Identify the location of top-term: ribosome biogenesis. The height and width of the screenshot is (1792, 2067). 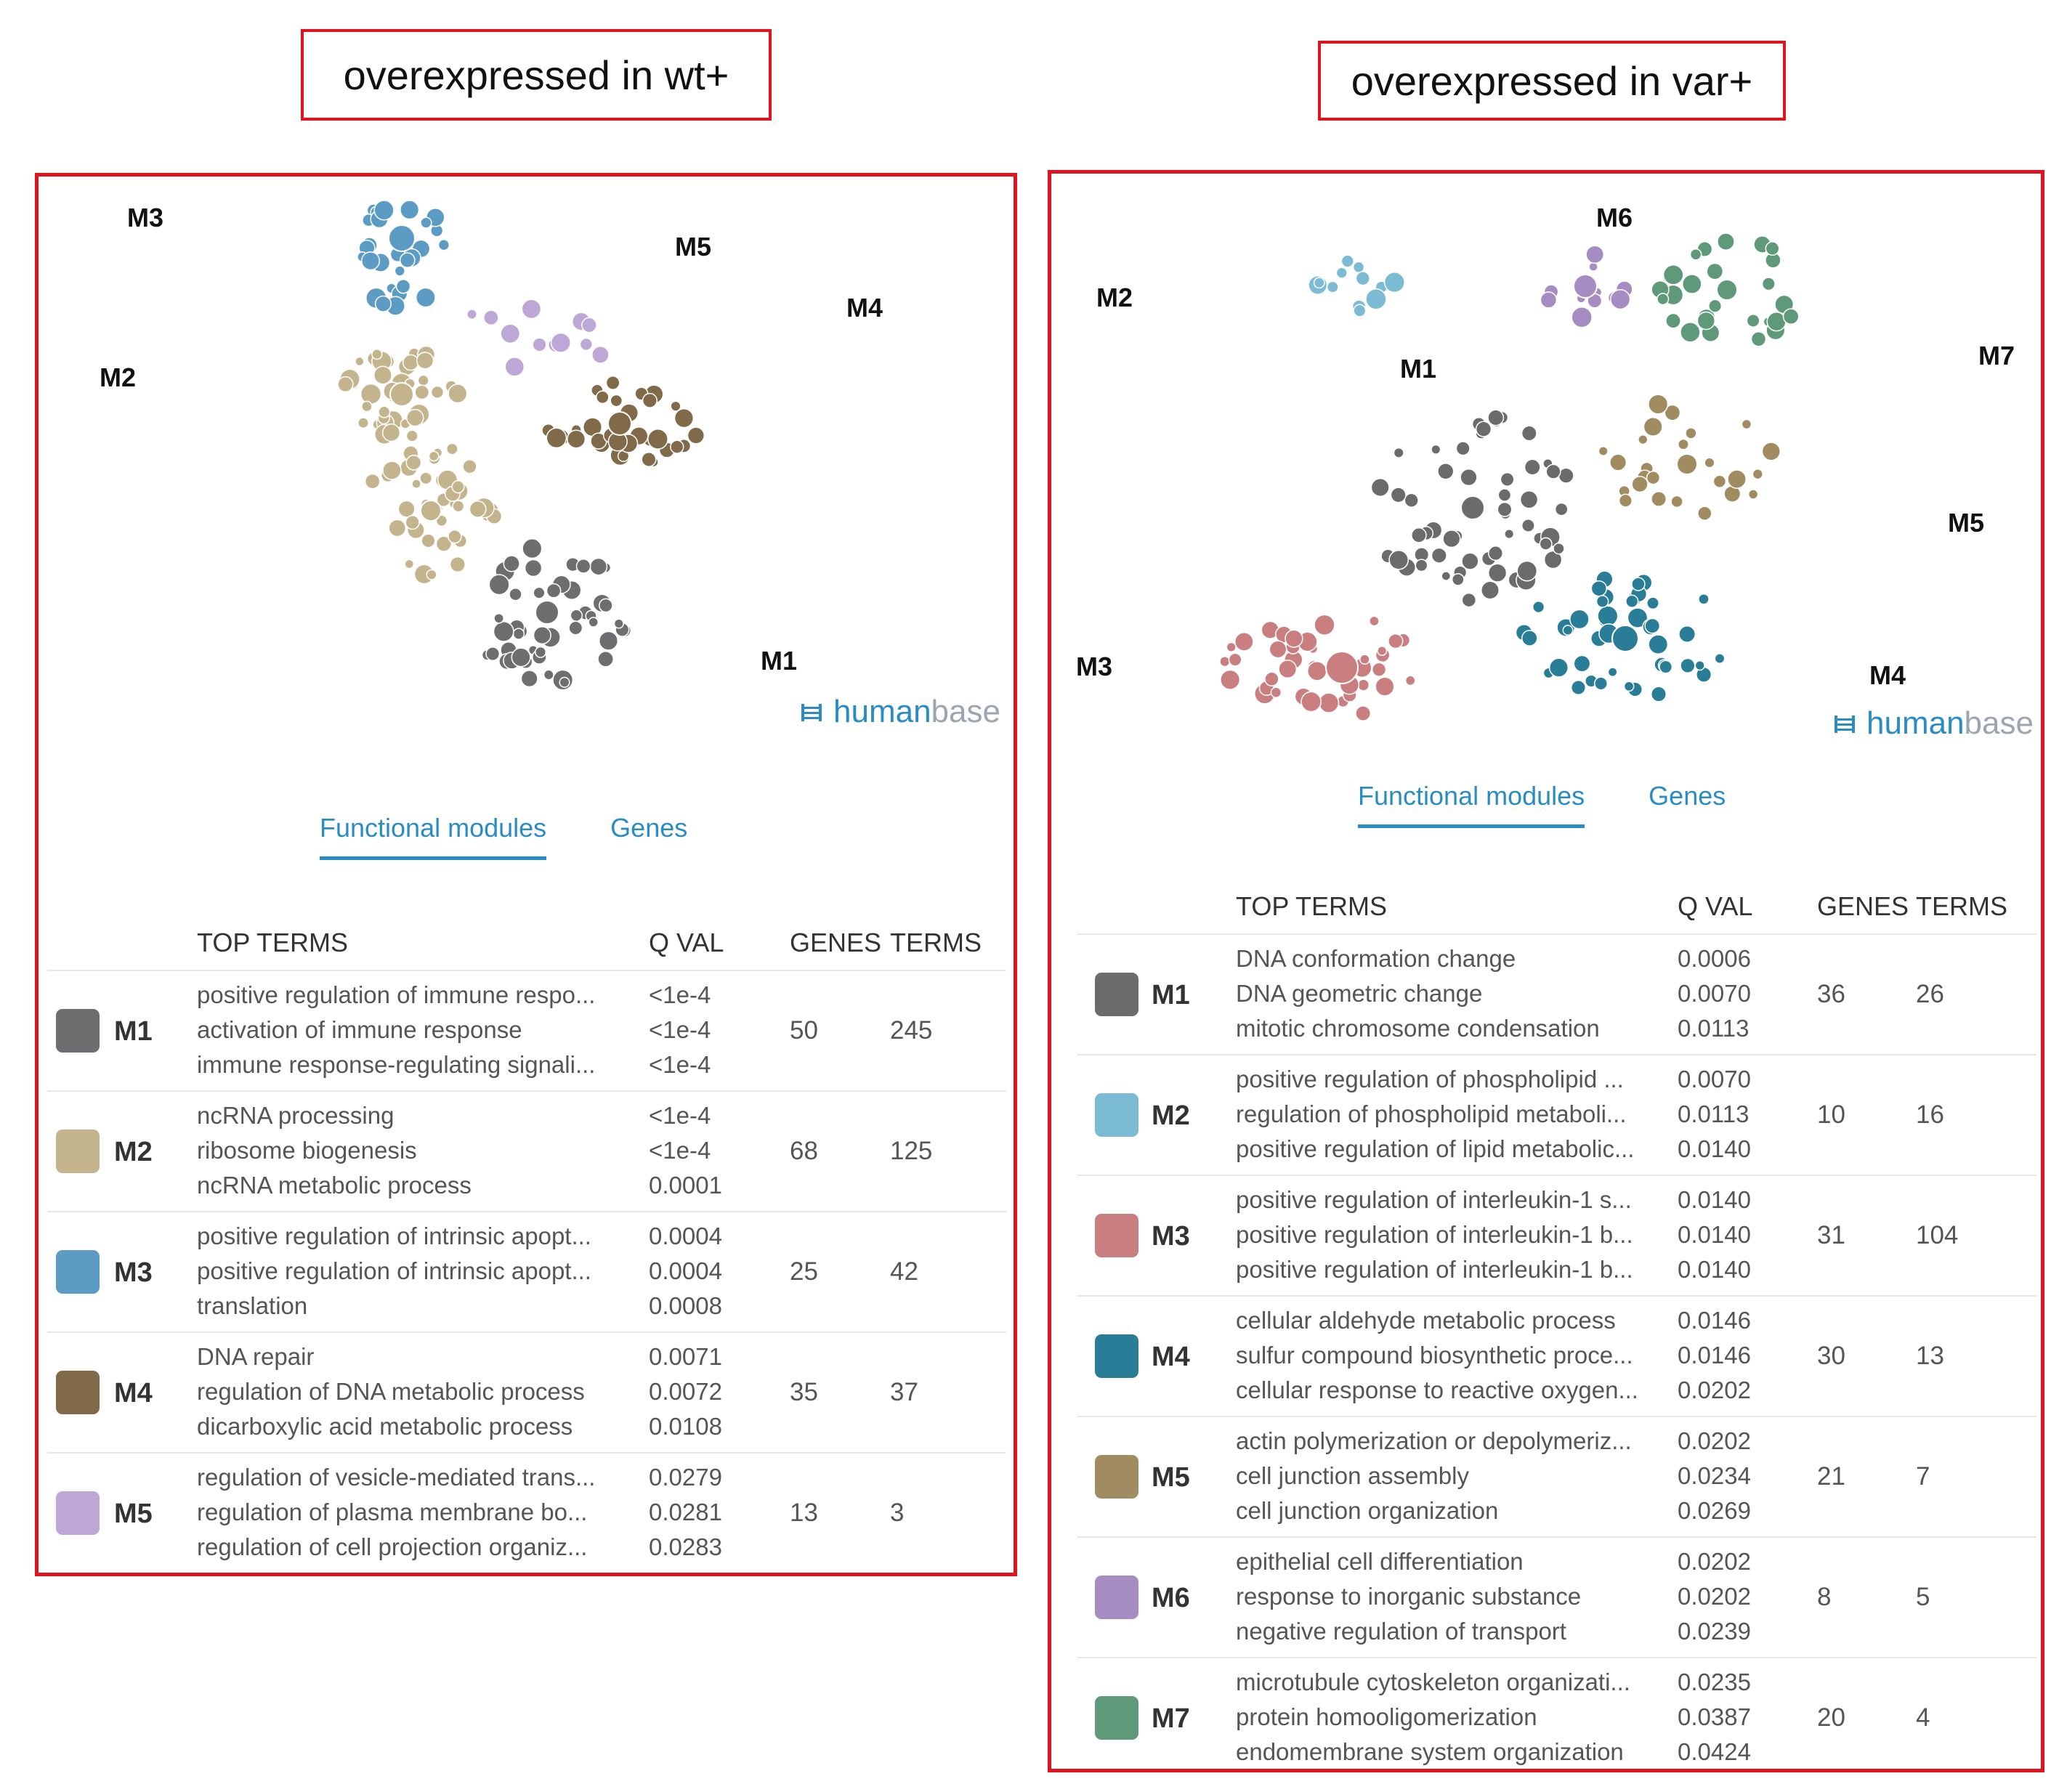
(307, 1150).